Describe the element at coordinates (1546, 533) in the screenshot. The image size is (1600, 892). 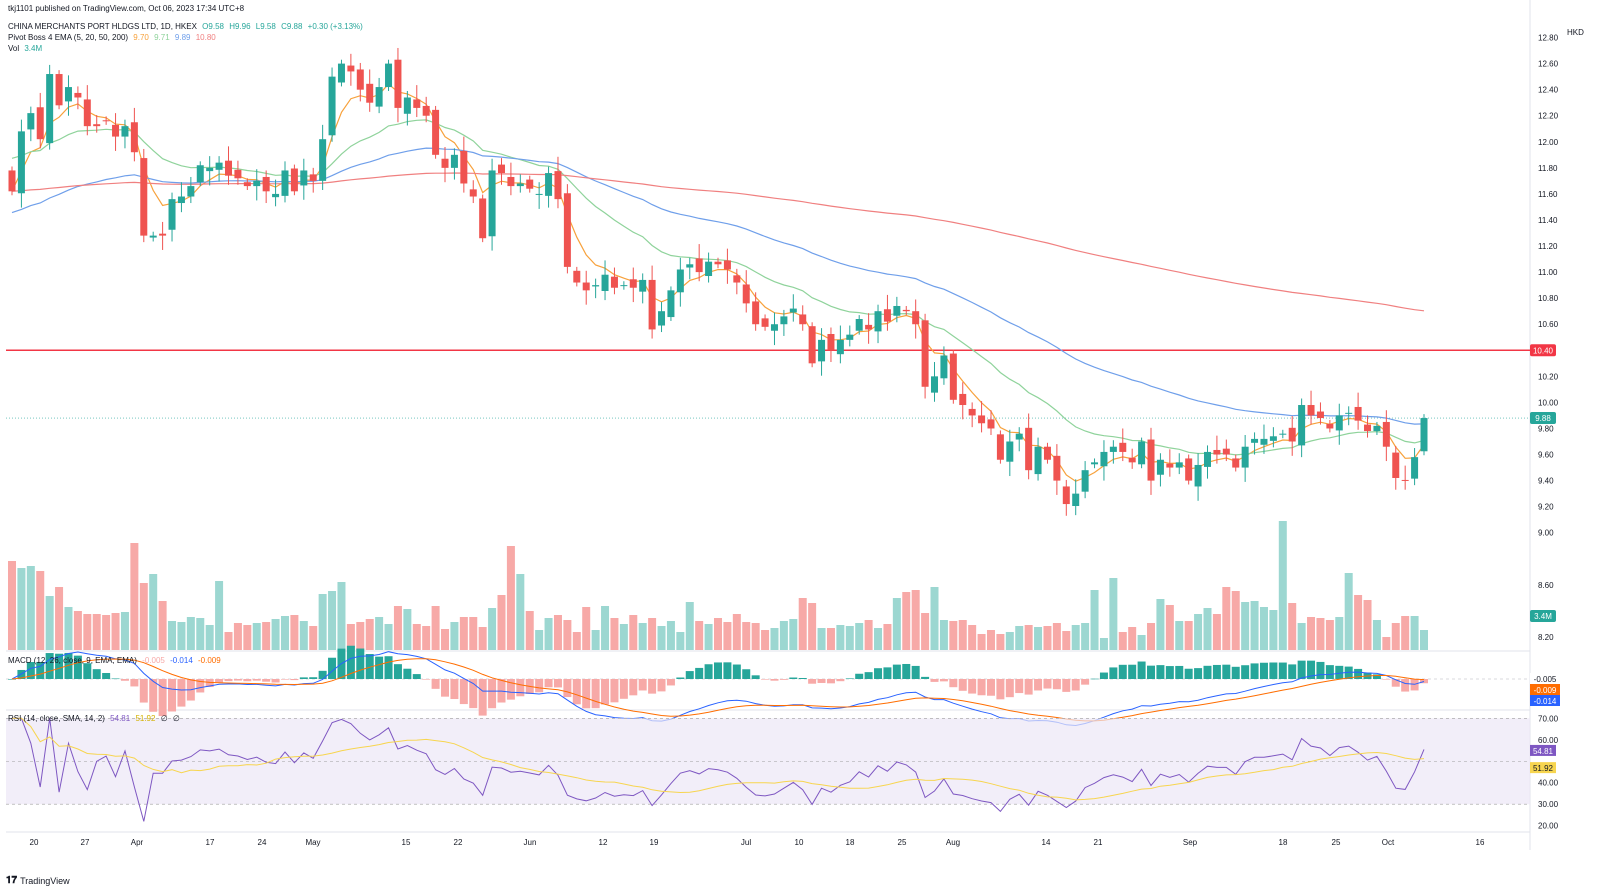
I see `price-tick-label: 9.00` at that location.